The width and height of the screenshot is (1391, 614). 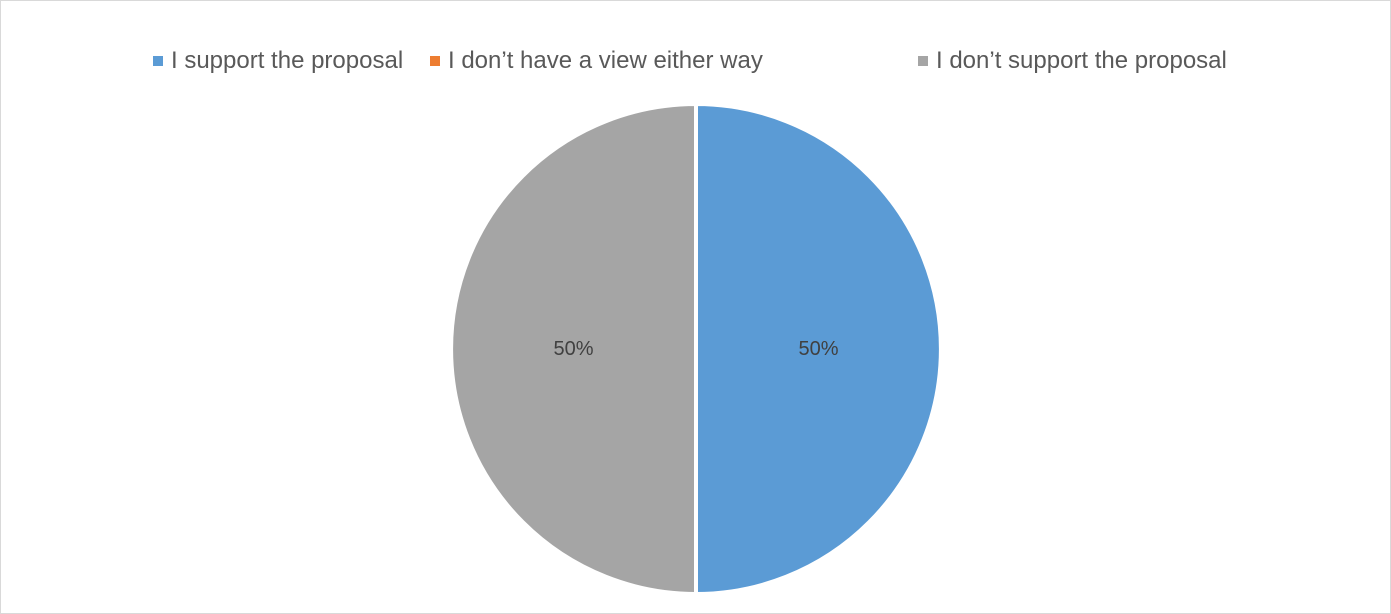 I want to click on legend-swatch-support, so click(x=158, y=61).